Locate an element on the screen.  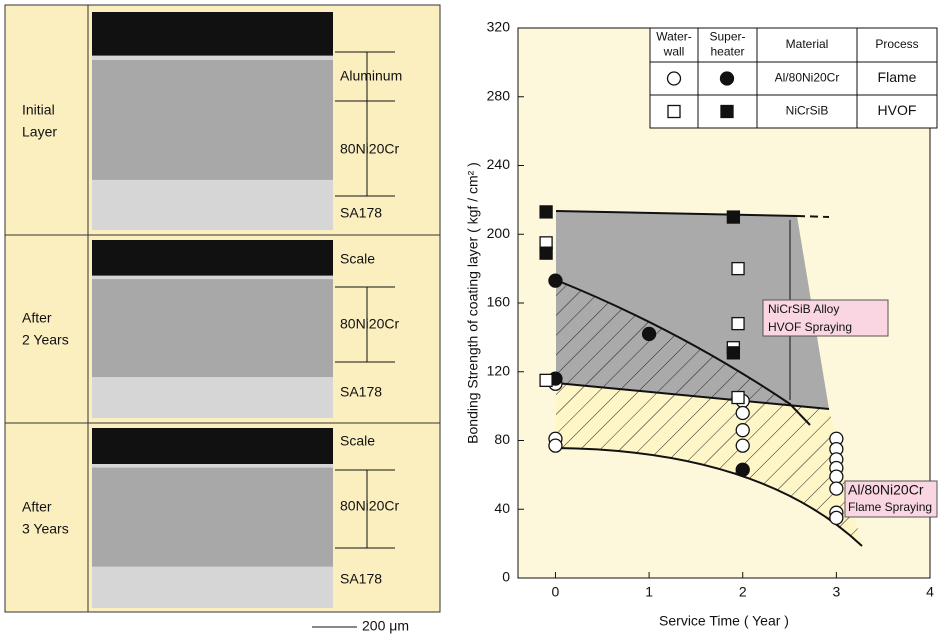
annotation: Flame Spraying is located at coordinates (890, 507).